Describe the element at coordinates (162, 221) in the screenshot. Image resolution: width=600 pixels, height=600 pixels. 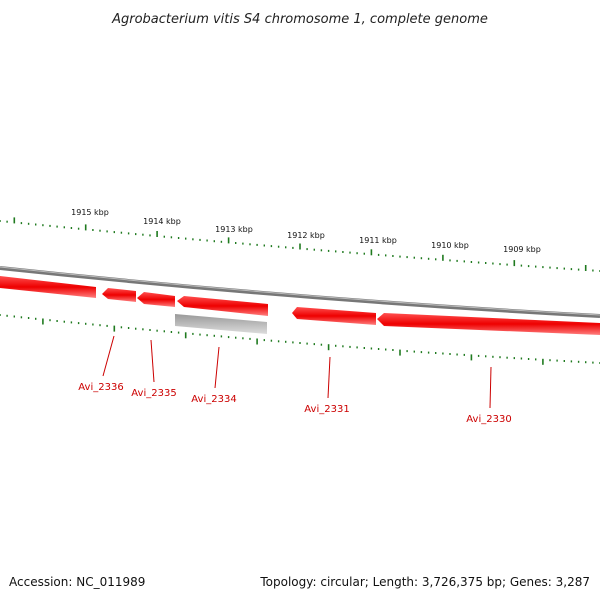
I see `scale-label-1914: 1914 kbp` at that location.